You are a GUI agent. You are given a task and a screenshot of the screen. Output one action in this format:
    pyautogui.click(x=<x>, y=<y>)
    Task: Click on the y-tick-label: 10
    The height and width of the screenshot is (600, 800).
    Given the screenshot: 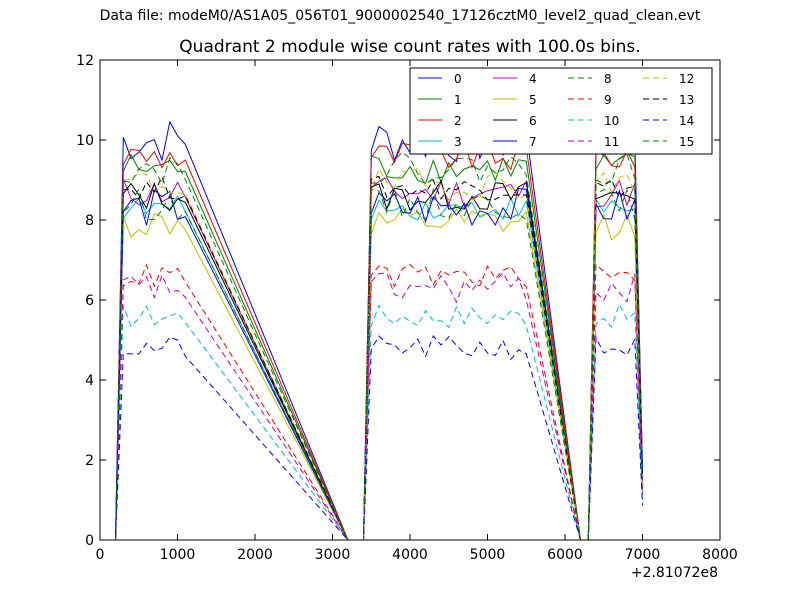 What is the action you would take?
    pyautogui.click(x=85, y=141)
    